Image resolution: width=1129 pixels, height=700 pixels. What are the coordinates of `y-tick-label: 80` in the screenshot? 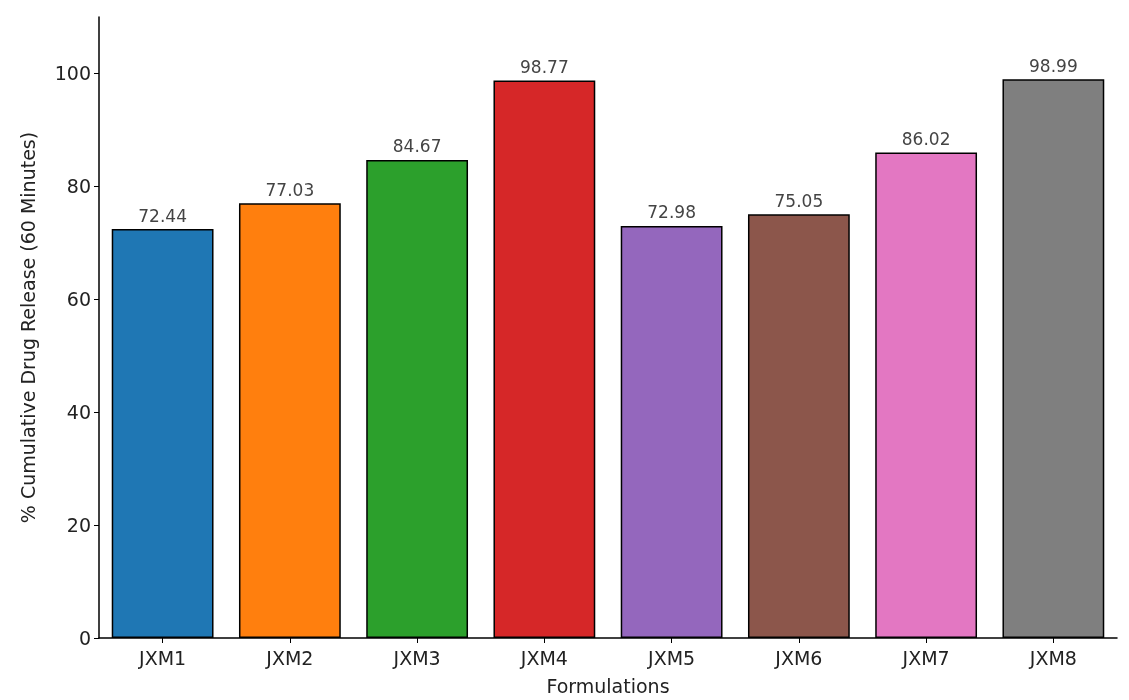 It's located at (78, 186).